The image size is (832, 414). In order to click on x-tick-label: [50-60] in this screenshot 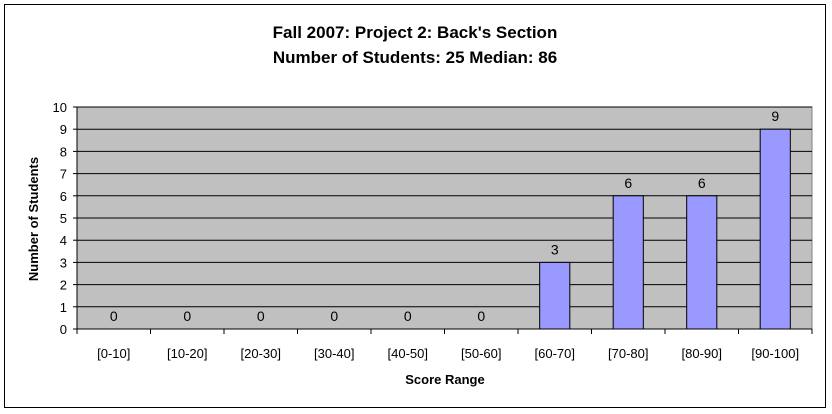, I will do `click(481, 353)`.